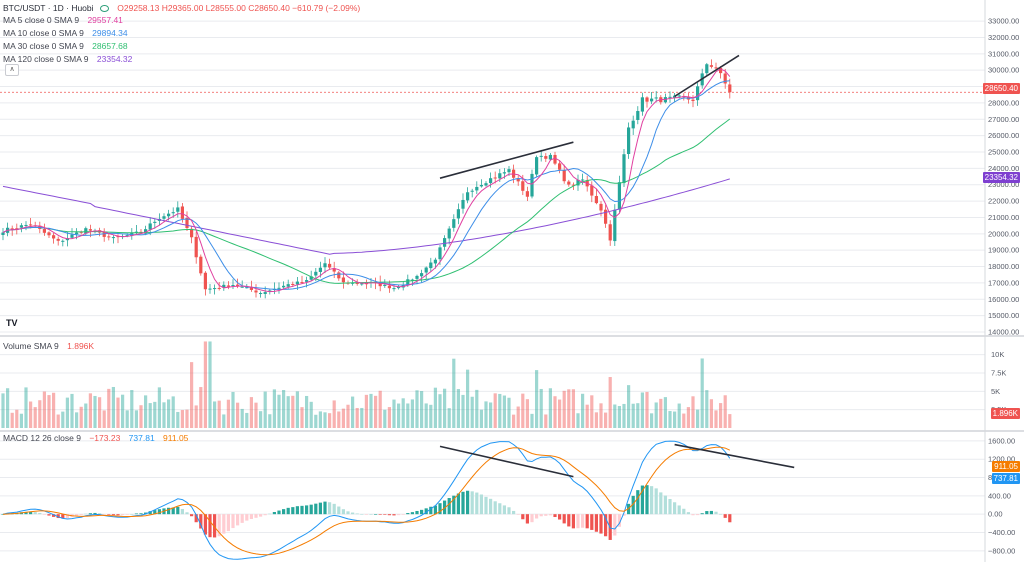  Describe the element at coordinates (104, 9) in the screenshot. I see `eye-icon` at that location.